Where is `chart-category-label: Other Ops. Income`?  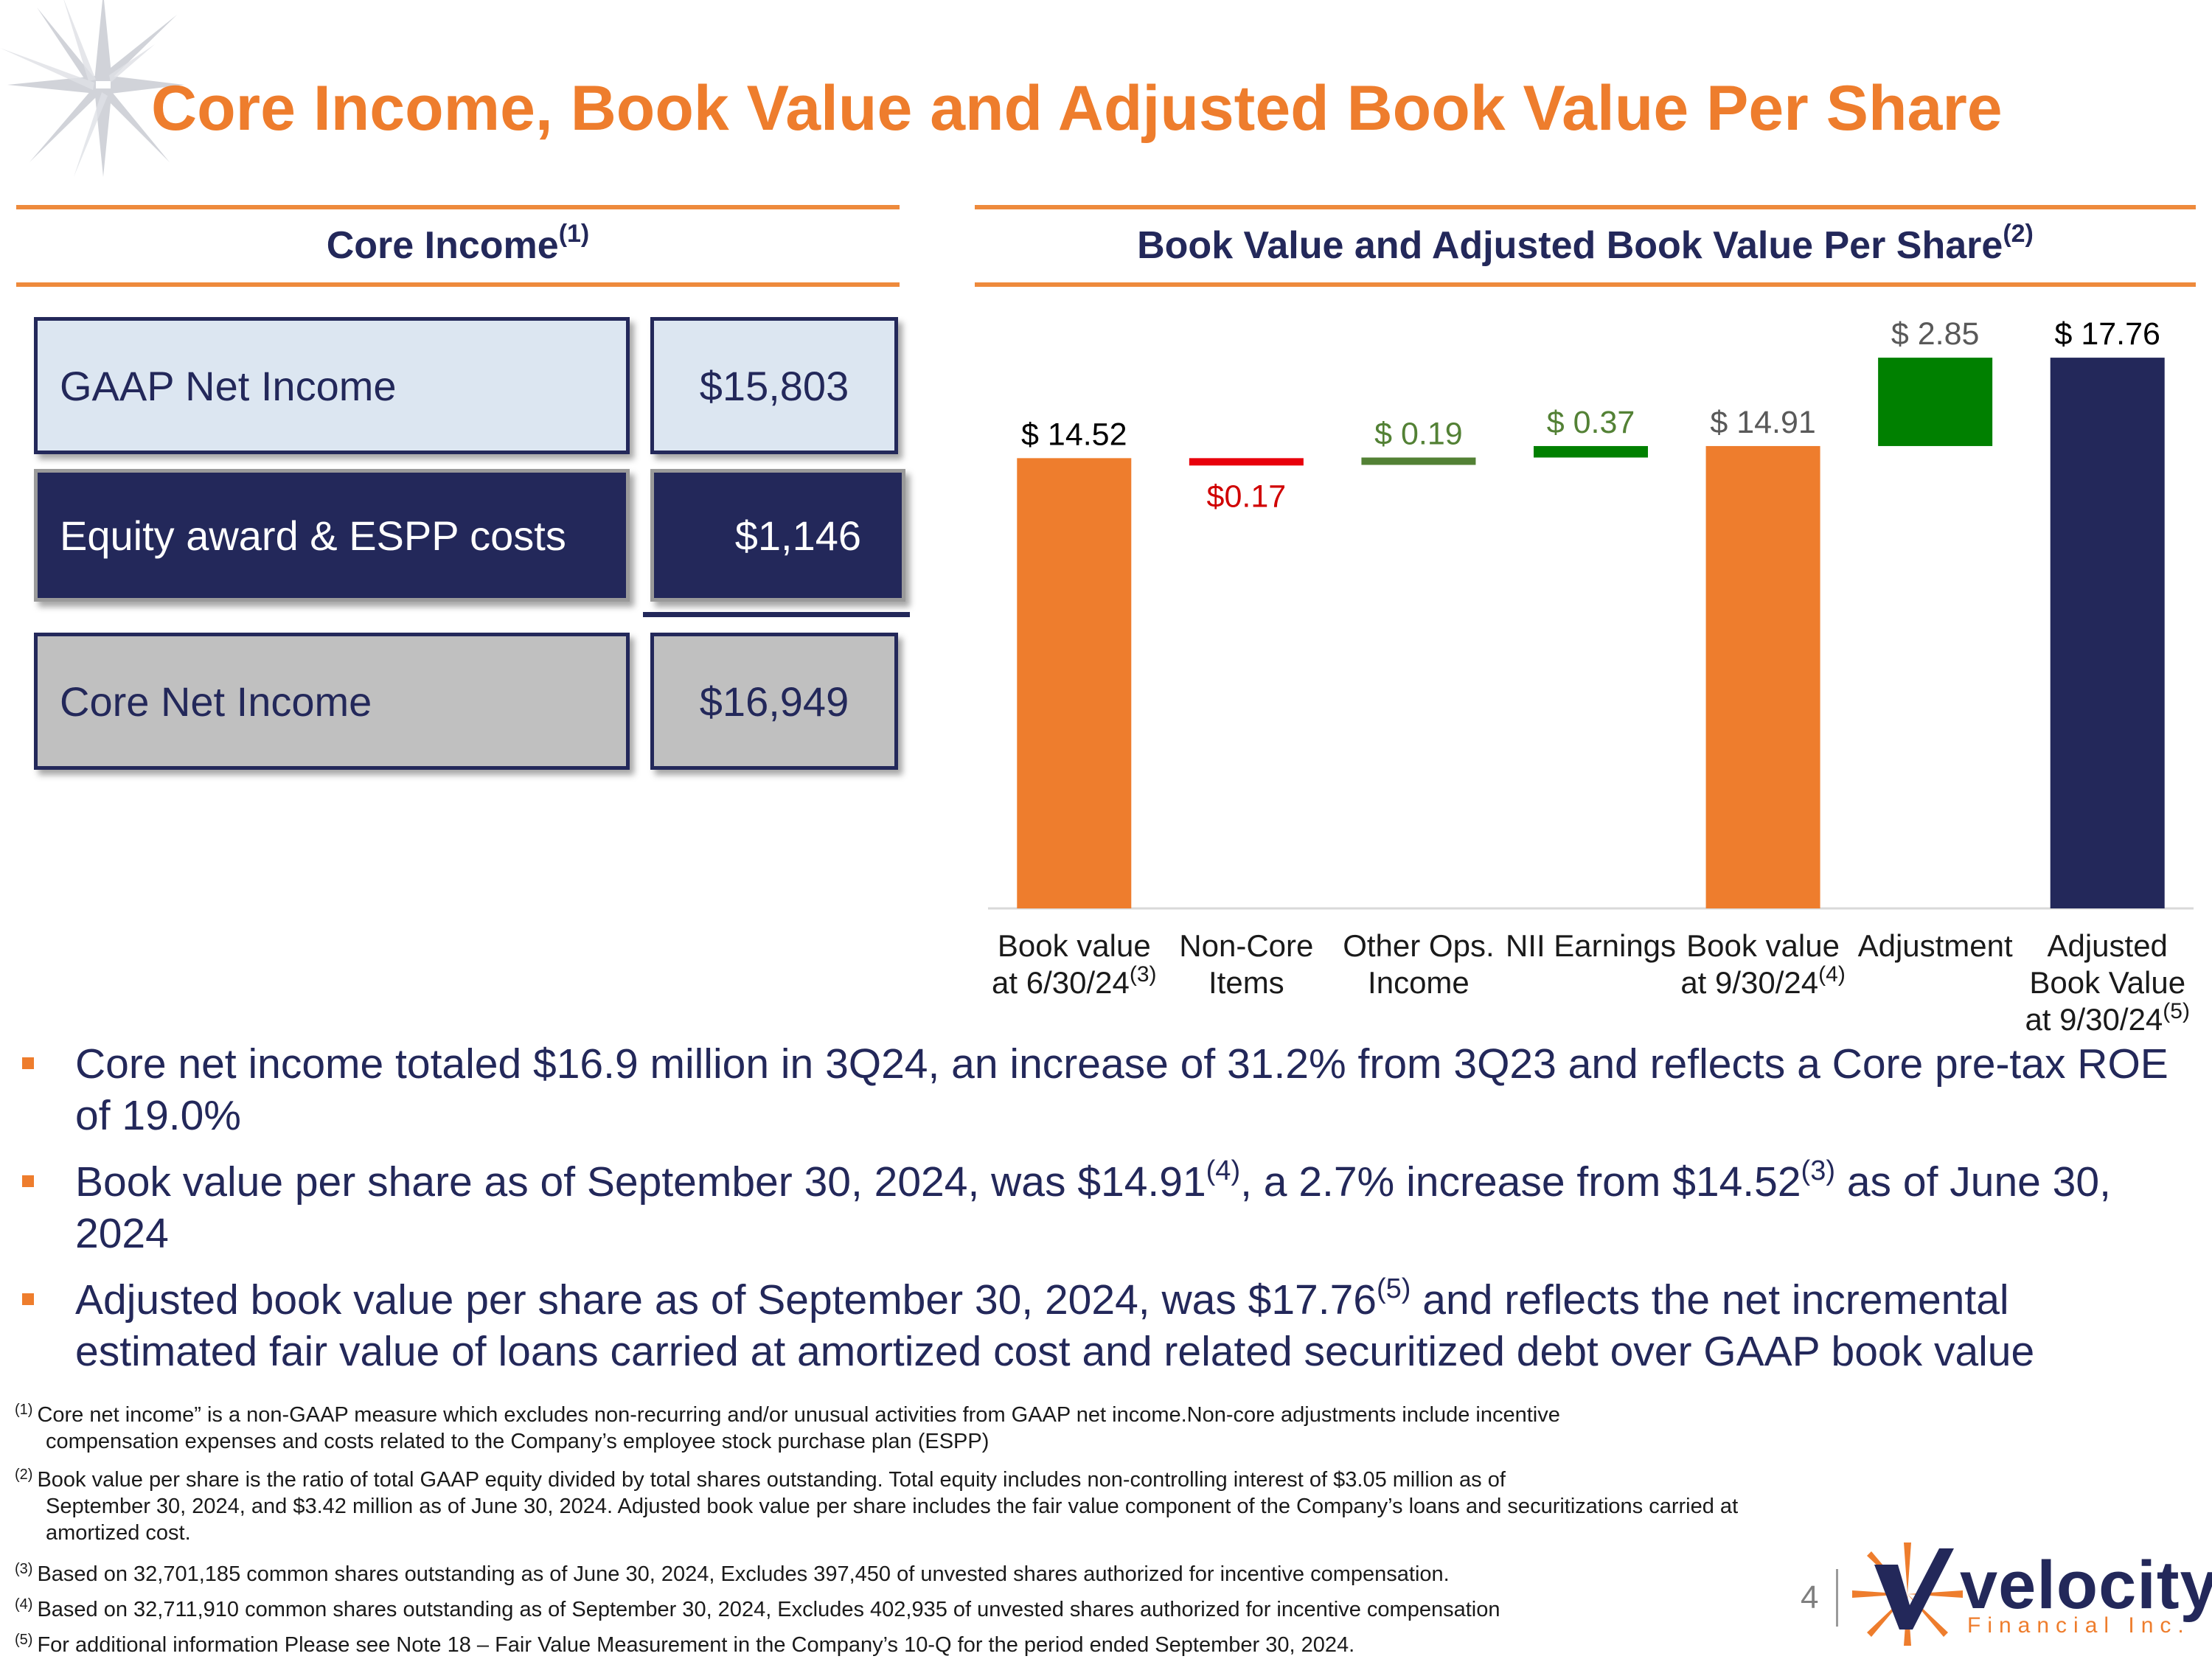 chart-category-label: Other Ops. Income is located at coordinates (1419, 964).